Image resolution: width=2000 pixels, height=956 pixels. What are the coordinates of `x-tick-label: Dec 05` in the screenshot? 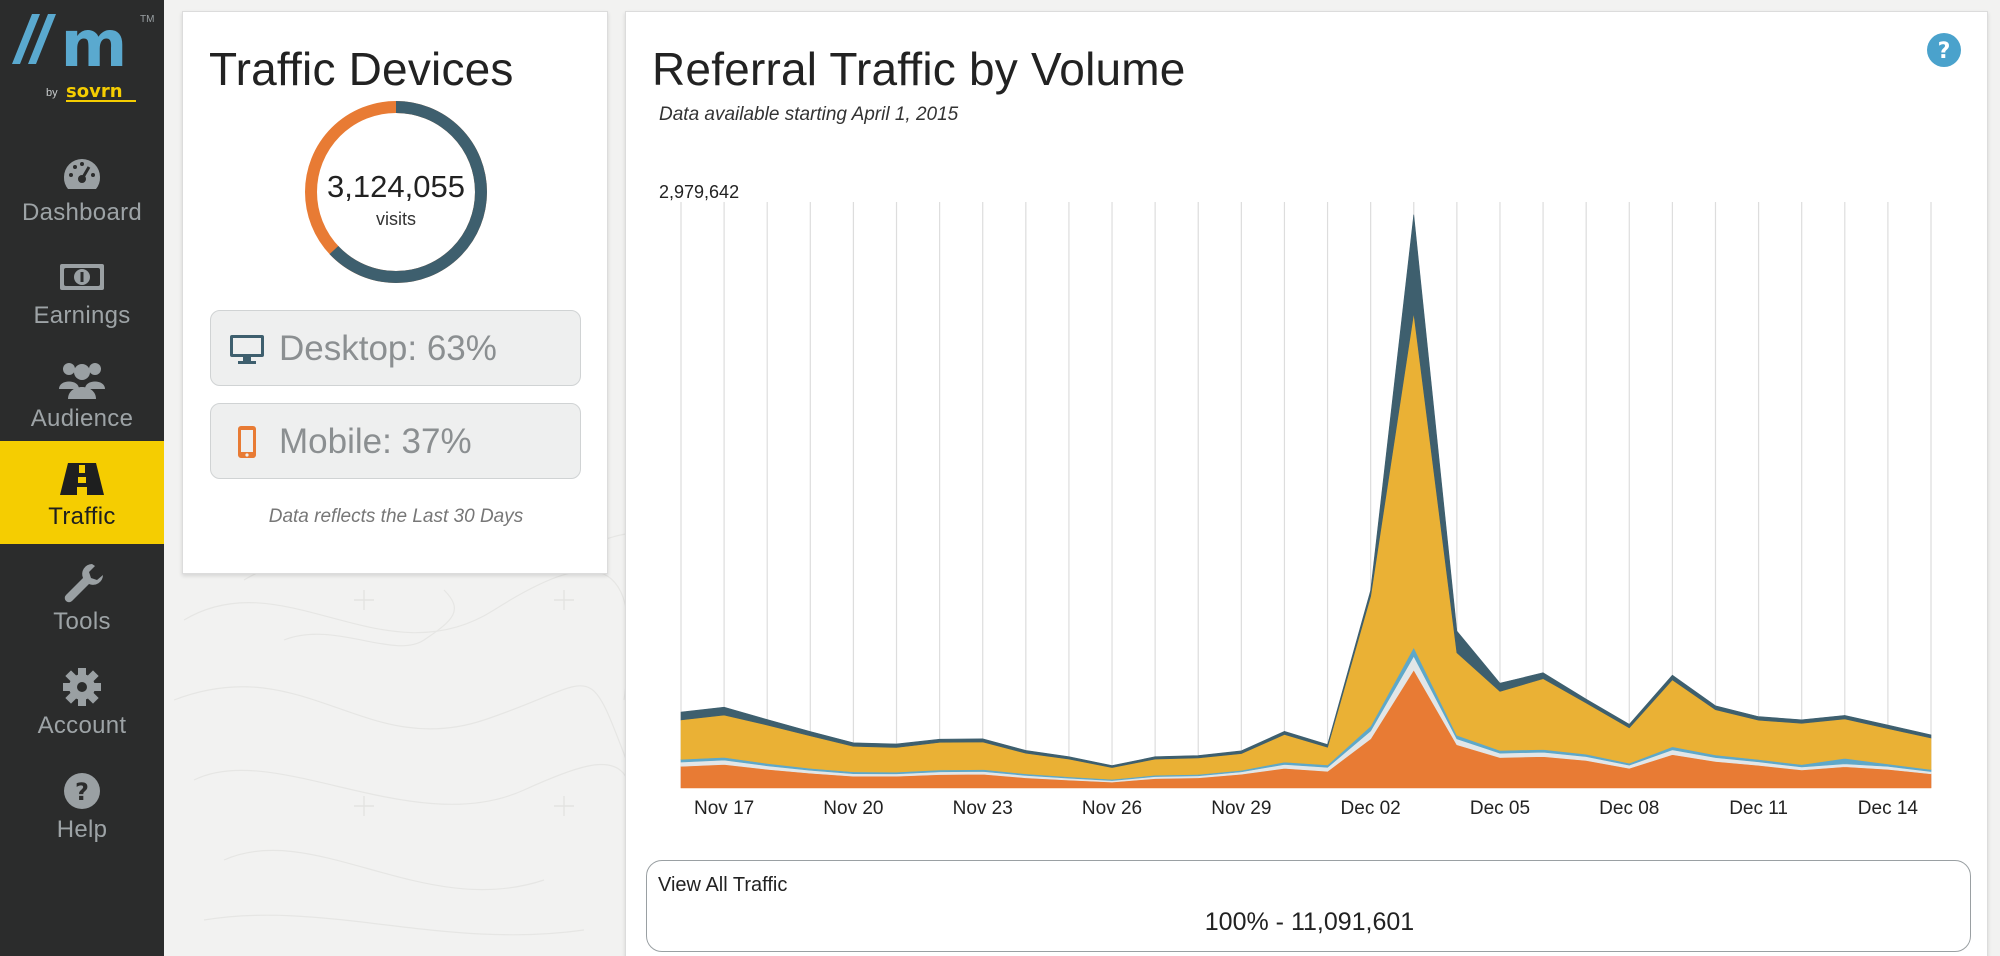 It's located at (1500, 808).